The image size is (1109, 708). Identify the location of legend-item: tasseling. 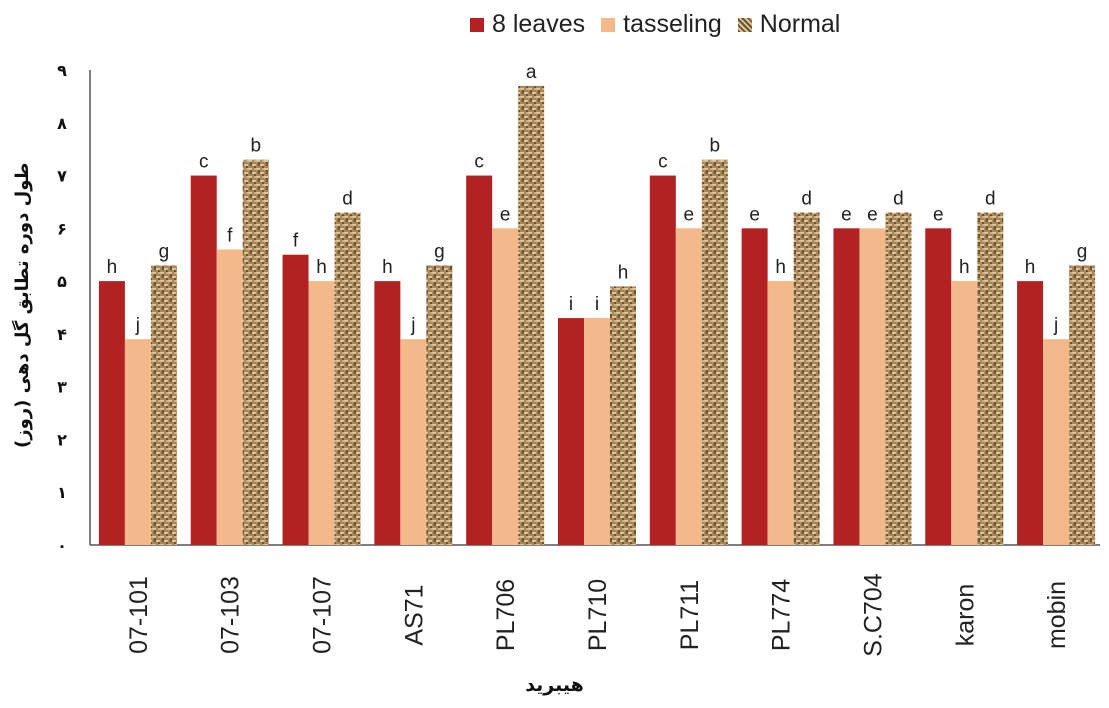
(661, 24).